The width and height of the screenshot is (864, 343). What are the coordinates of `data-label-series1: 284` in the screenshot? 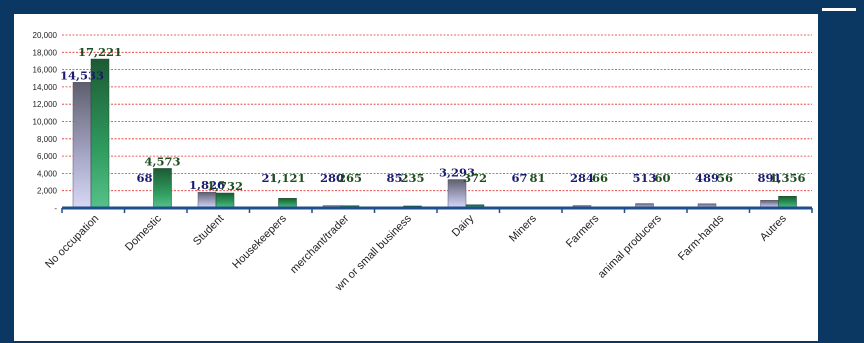 It's located at (582, 178).